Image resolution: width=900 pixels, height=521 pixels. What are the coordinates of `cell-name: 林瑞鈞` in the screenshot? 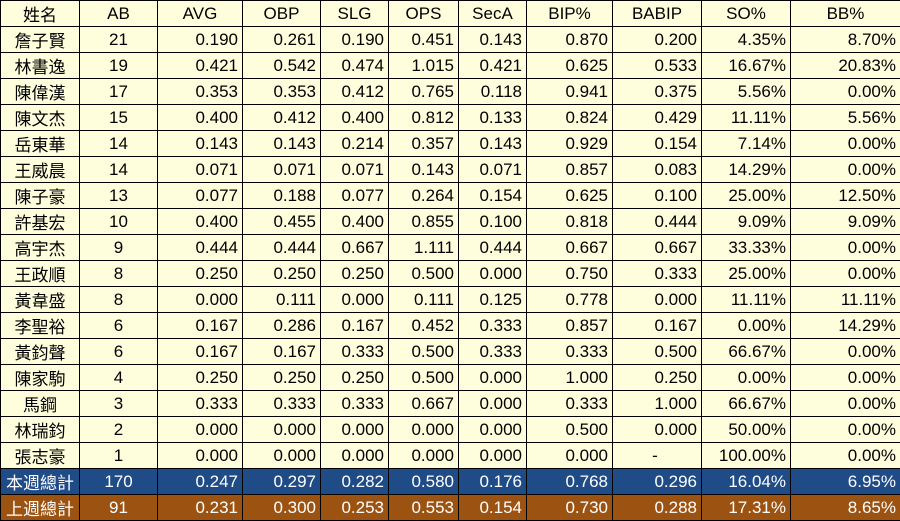 It's located at (40, 430).